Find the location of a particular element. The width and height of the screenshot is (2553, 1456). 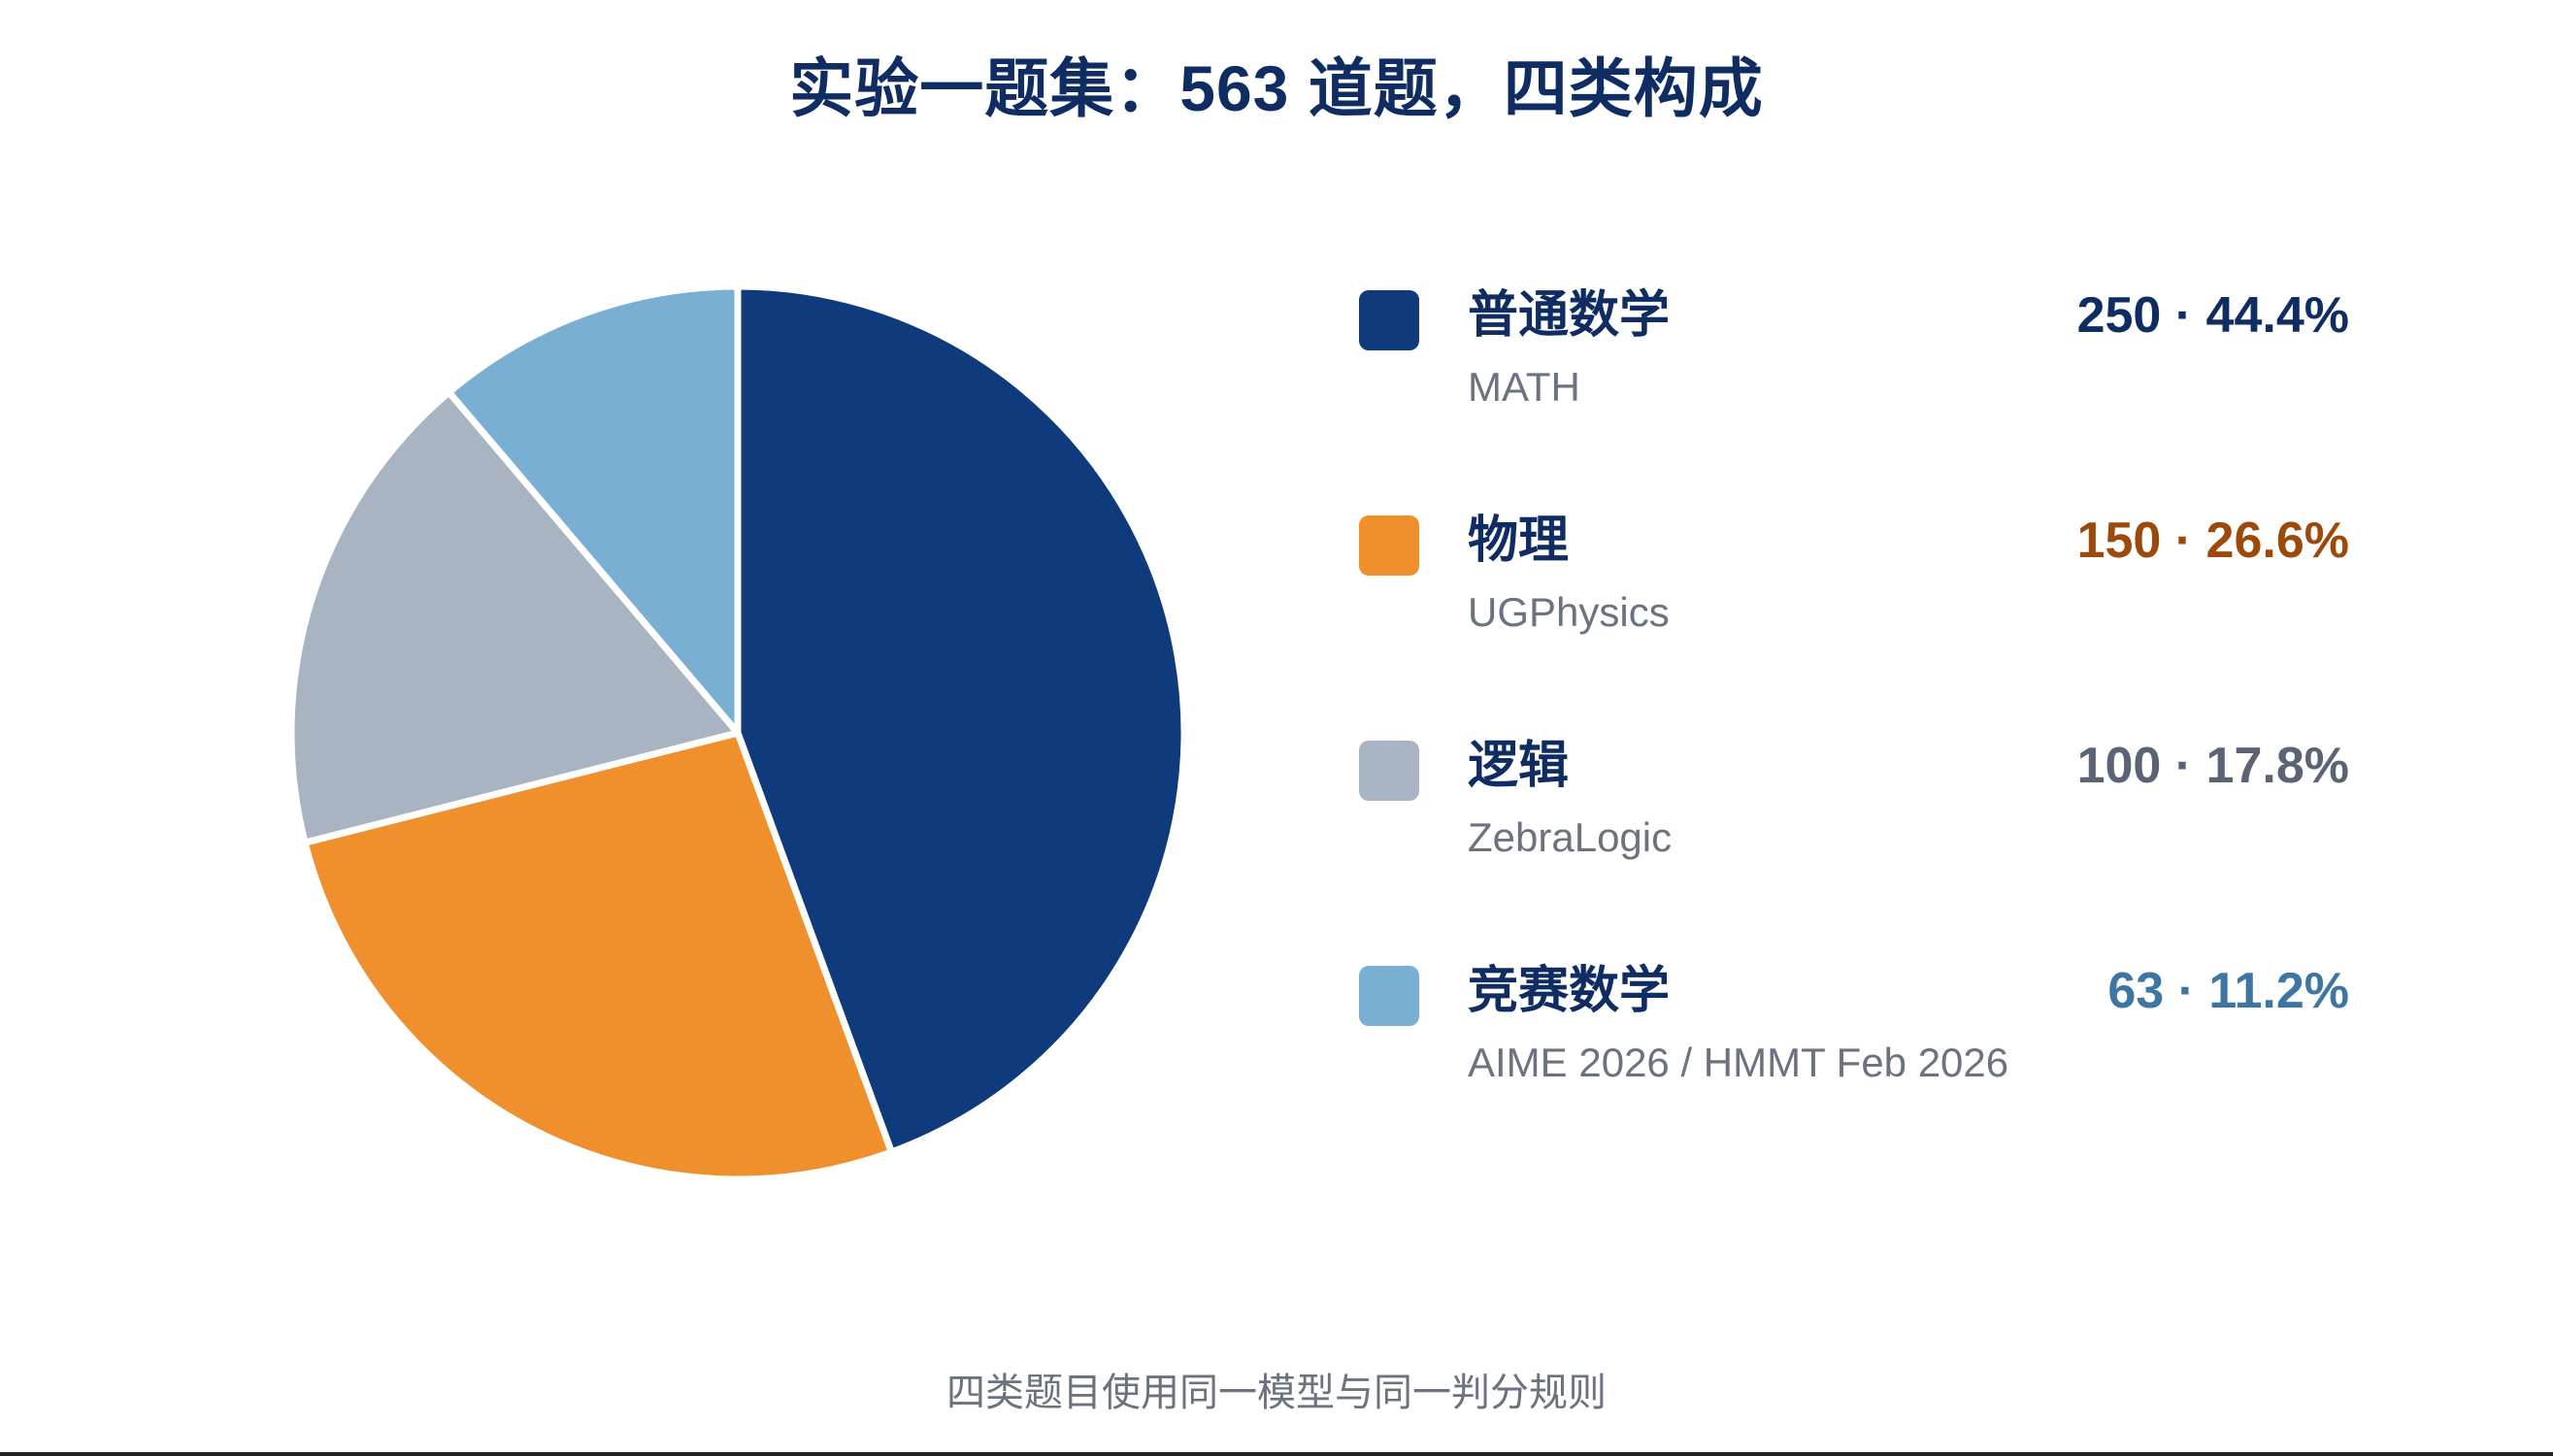

legend-sublabel-competition-math: AIME 2026 / HMMT Feb 2026 is located at coordinates (1738, 1062).